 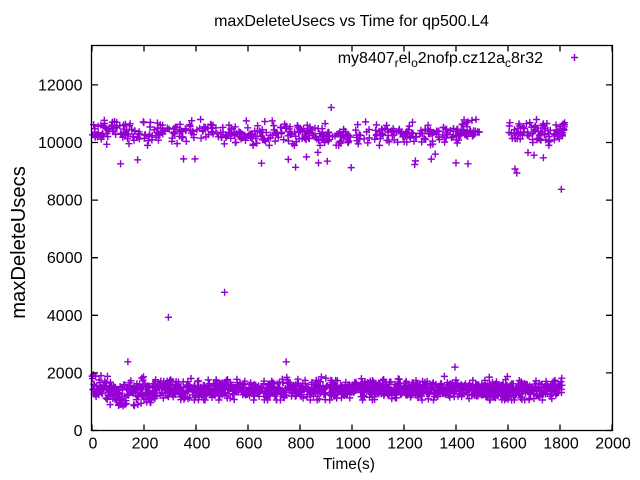 I want to click on svg-text: 4000, so click(x=65, y=316).